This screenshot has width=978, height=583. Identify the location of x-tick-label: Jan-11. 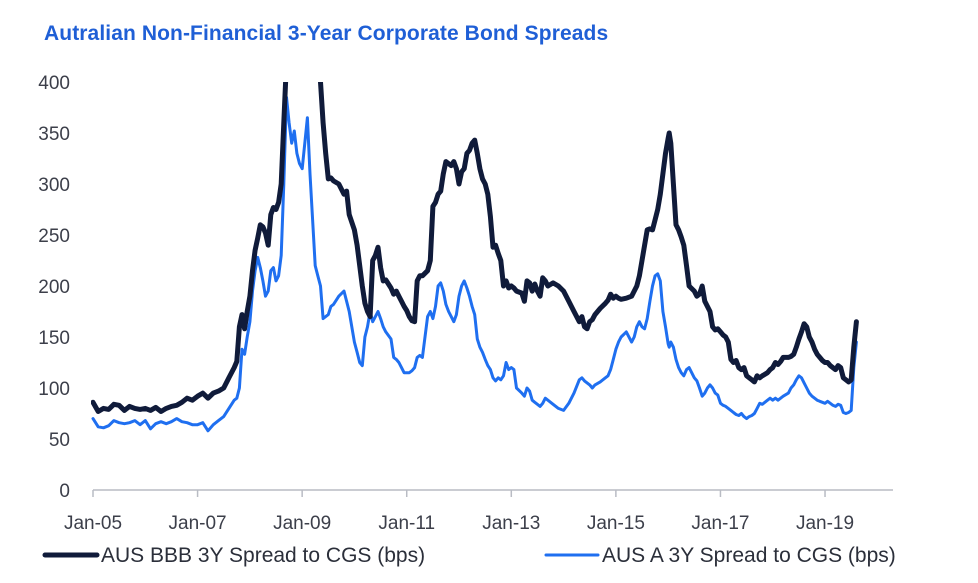
(406, 523).